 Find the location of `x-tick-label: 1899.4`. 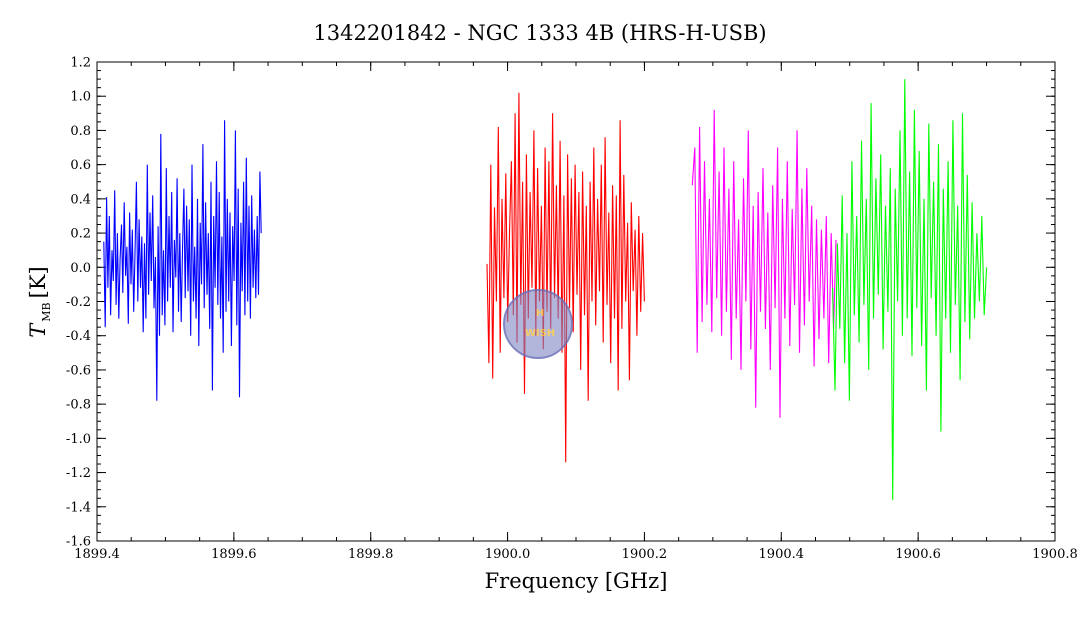

x-tick-label: 1899.4 is located at coordinates (97, 554).